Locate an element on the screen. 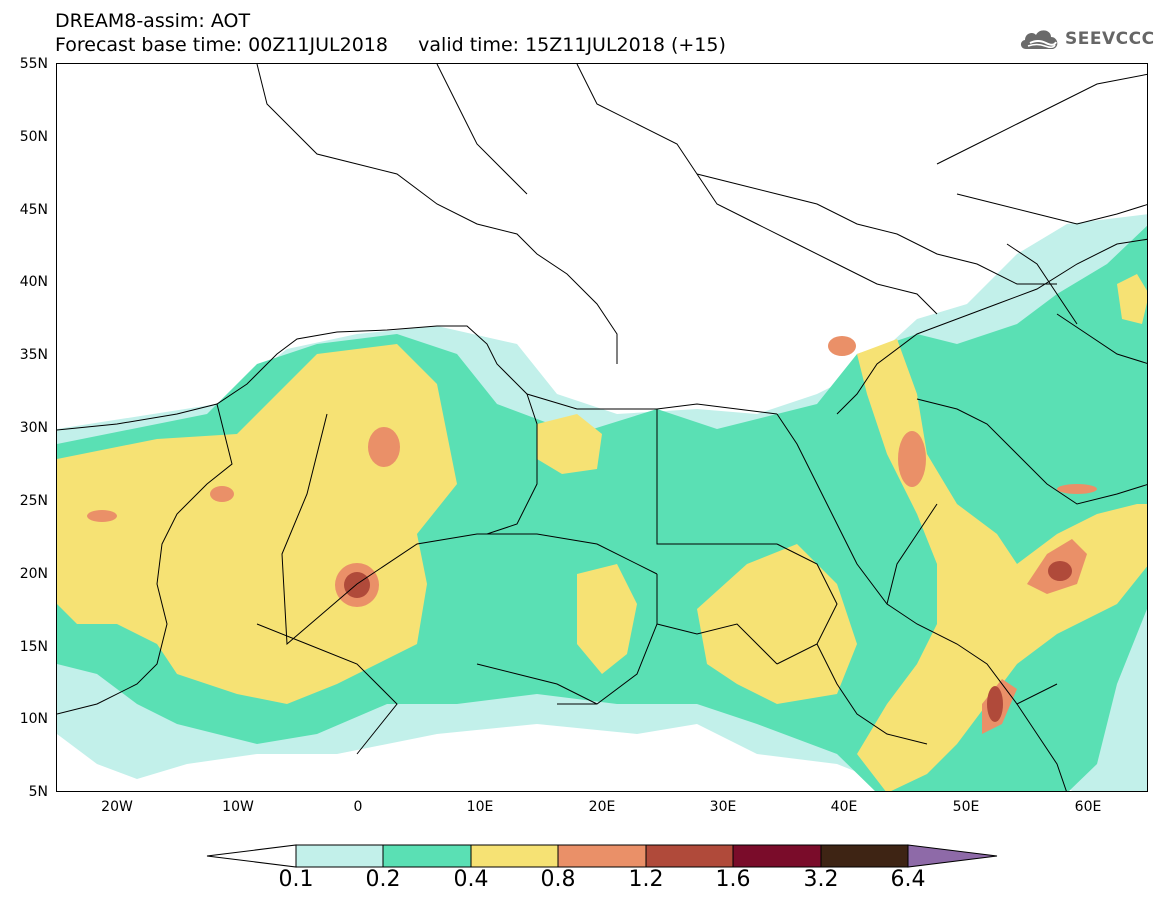 This screenshot has width=1165, height=905. lat-label: 40N is located at coordinates (33, 282).